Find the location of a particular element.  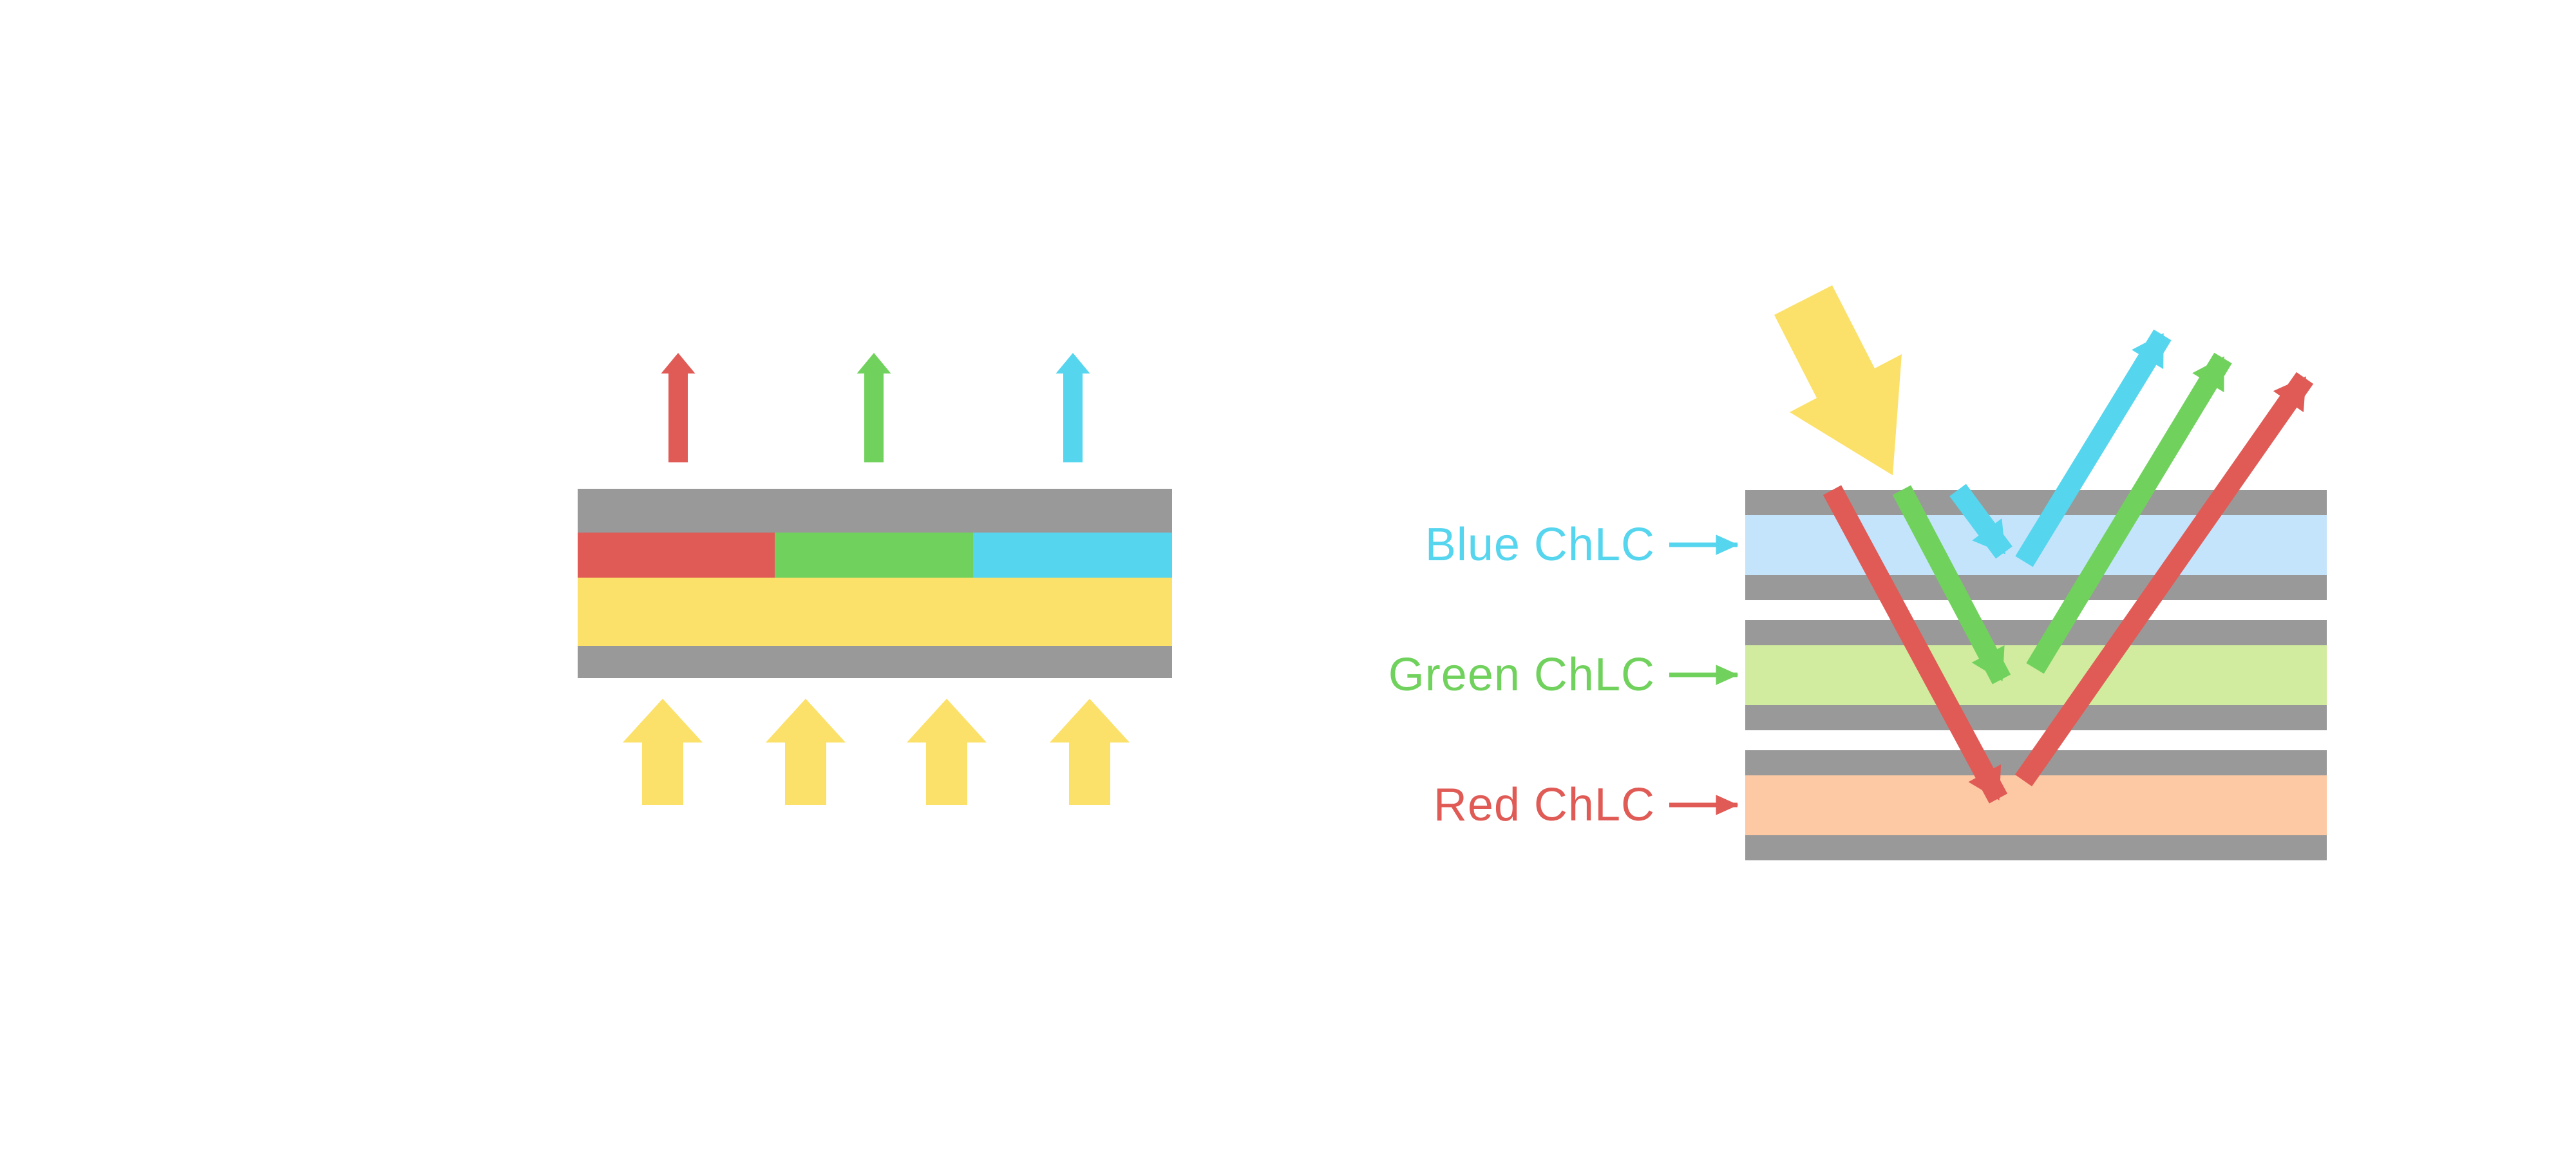

left-backlight-layer is located at coordinates (875, 612).